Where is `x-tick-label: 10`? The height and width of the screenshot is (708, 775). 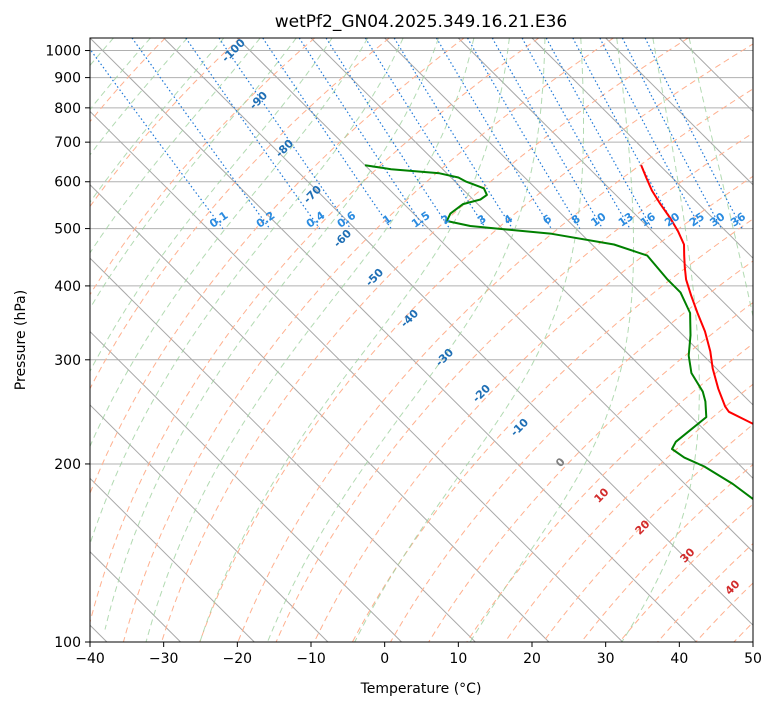 x-tick-label: 10 is located at coordinates (458, 659).